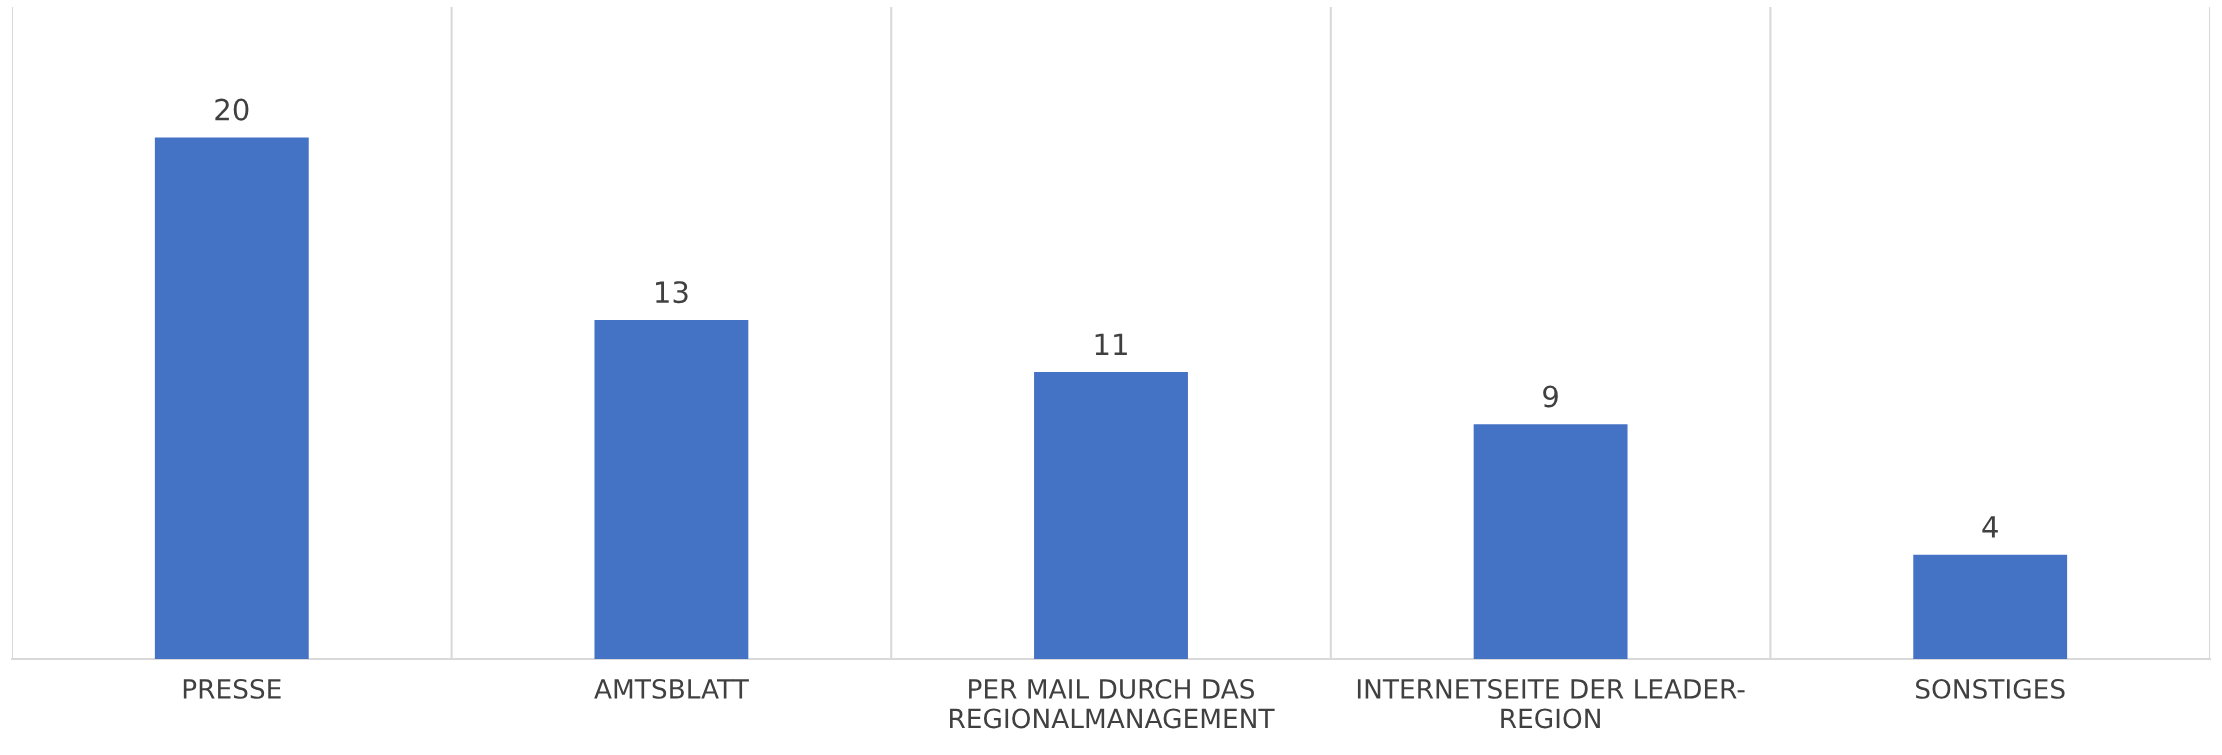 The image size is (2222, 755). Describe the element at coordinates (232, 109) in the screenshot. I see `data-label: 20` at that location.